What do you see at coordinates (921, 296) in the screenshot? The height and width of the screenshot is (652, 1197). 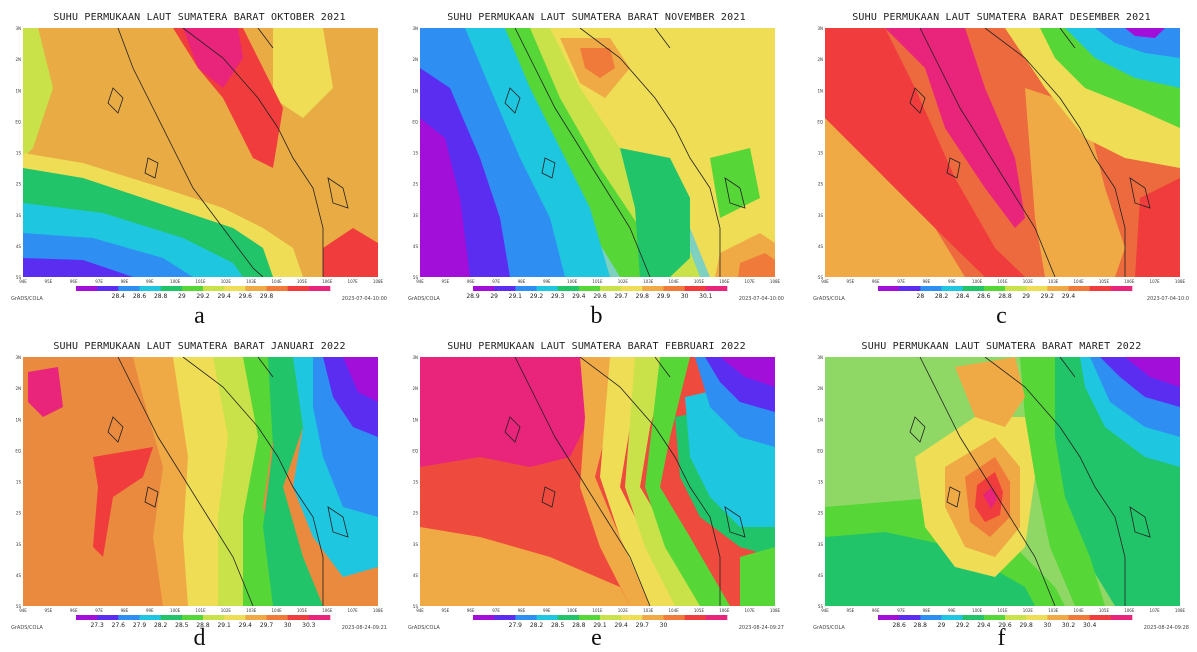 I see `colorbar-tick-label: 28` at bounding box center [921, 296].